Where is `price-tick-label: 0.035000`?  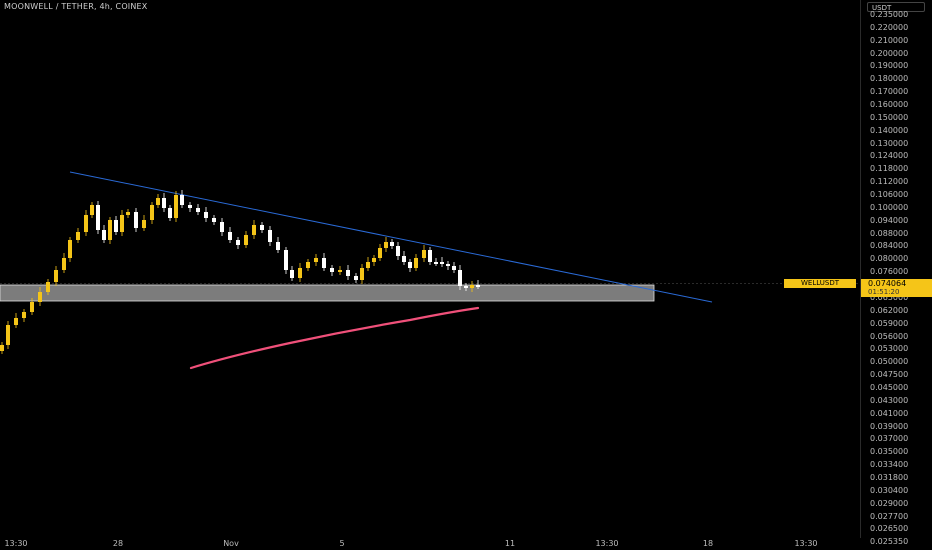
price-tick-label: 0.035000 is located at coordinates (889, 452).